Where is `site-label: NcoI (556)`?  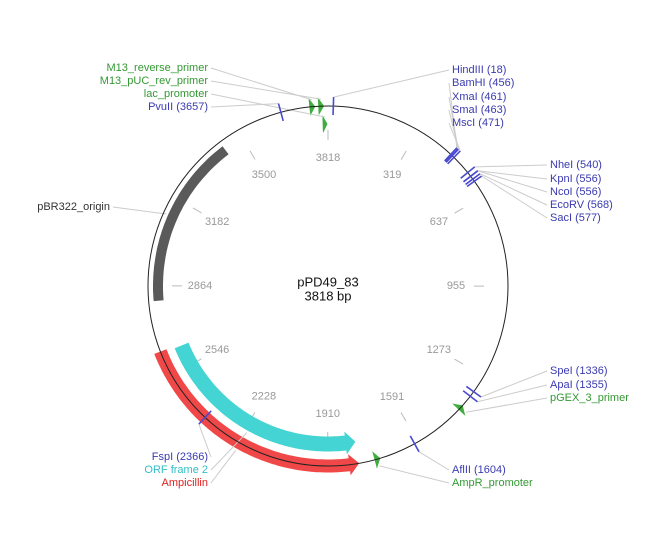
site-label: NcoI (556) is located at coordinates (575, 192).